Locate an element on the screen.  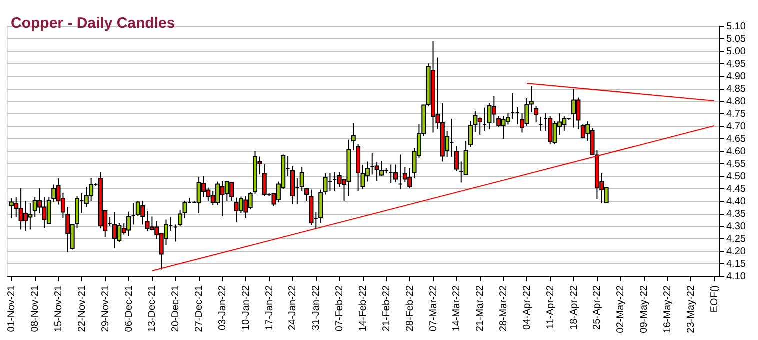
x-tick-label: 20-Dec-21 is located at coordinates (176, 308).